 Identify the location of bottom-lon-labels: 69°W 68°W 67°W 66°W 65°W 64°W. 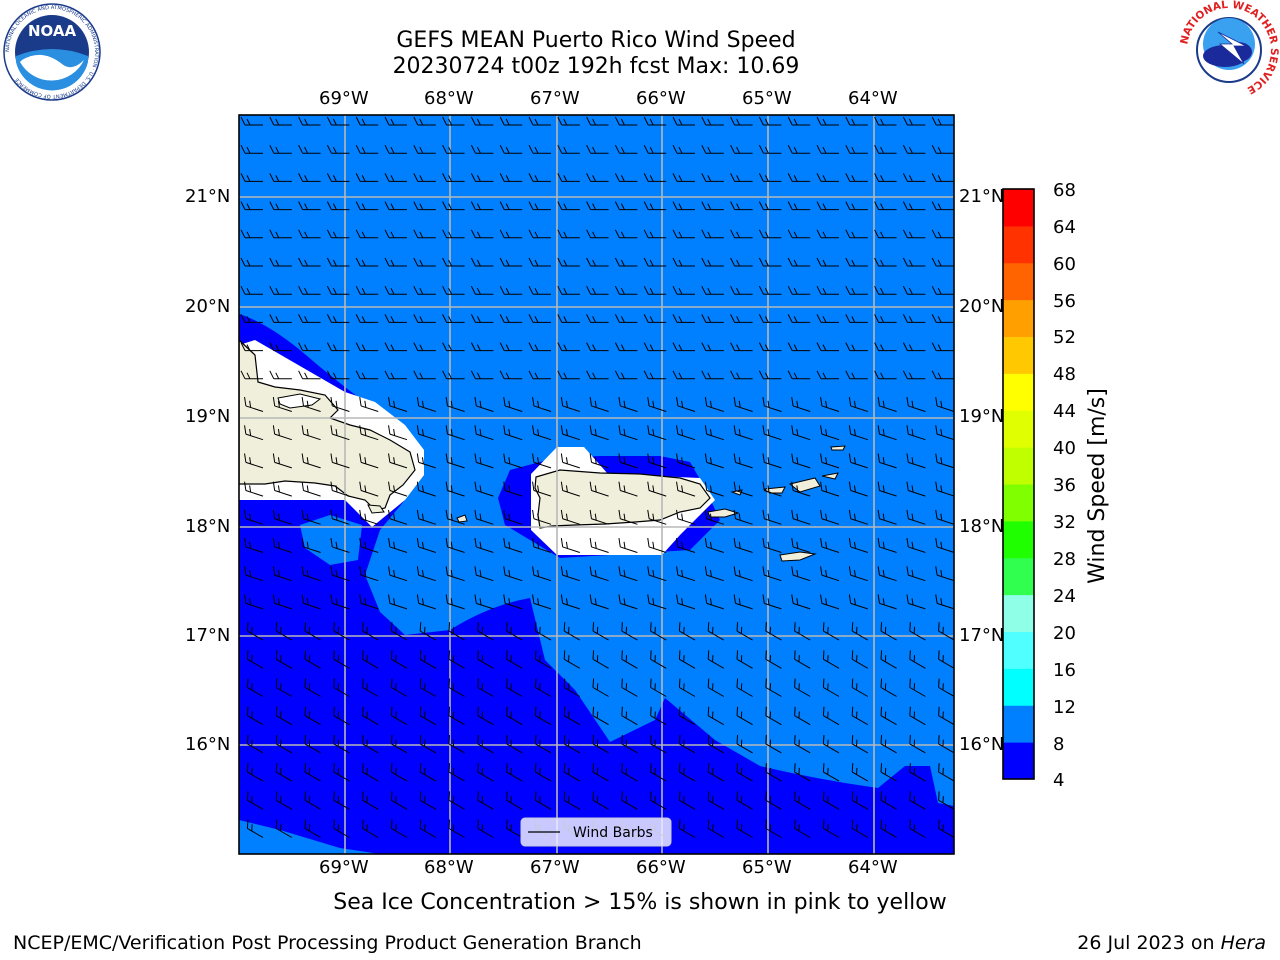
(640, 869).